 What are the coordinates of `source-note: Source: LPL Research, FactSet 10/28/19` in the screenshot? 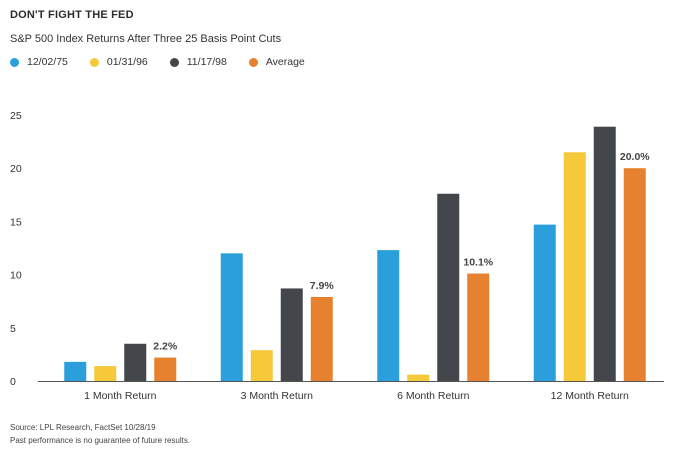 It's located at (83, 427).